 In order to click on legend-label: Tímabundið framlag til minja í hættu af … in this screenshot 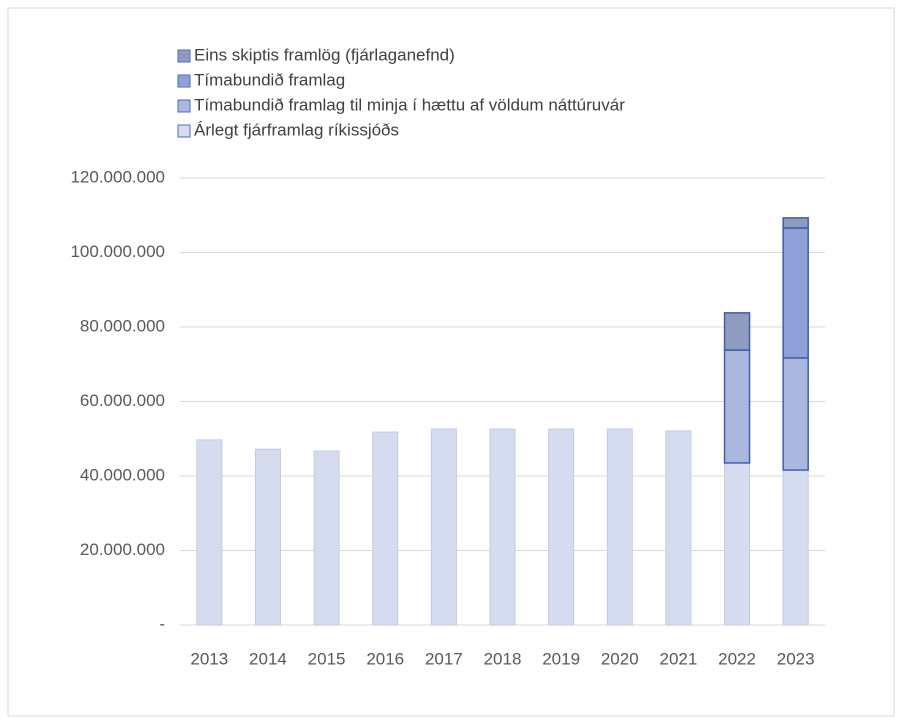, I will do `click(409, 104)`.